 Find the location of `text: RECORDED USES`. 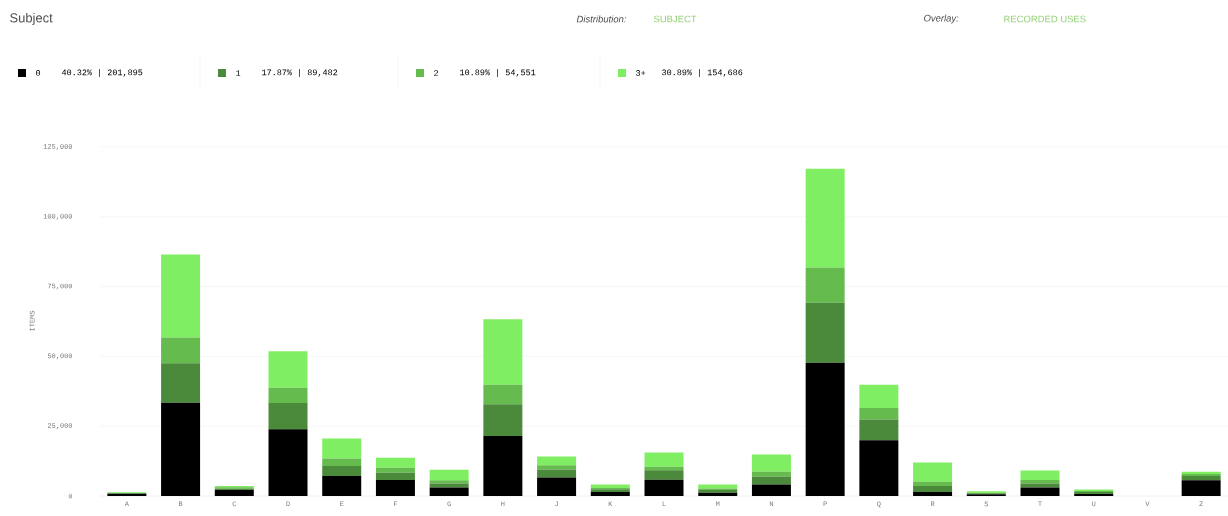

text: RECORDED USES is located at coordinates (1045, 19).